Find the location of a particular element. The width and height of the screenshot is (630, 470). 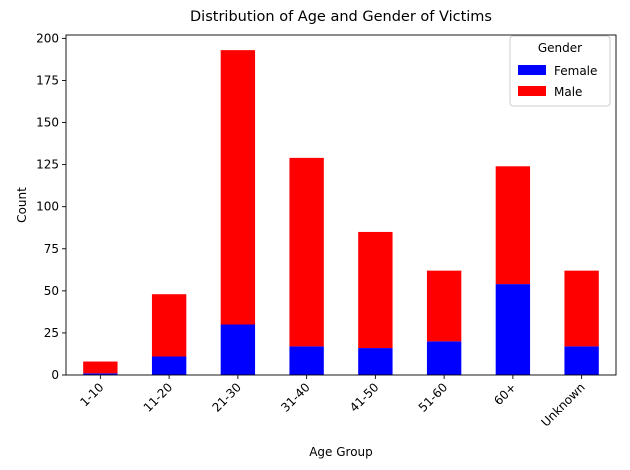

y-tick-label: 100 is located at coordinates (47, 207).